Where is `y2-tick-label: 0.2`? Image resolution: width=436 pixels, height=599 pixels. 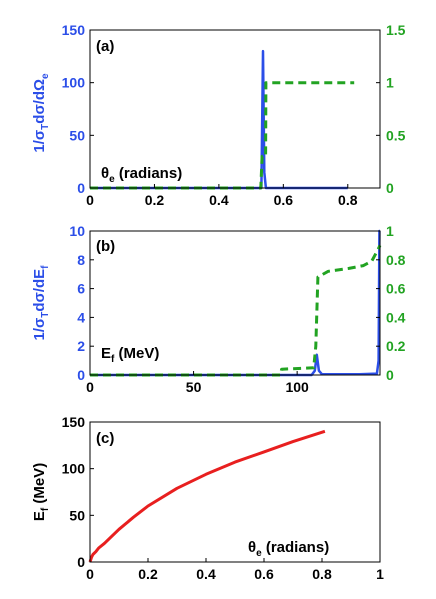 y2-tick-label: 0.2 is located at coordinates (396, 346).